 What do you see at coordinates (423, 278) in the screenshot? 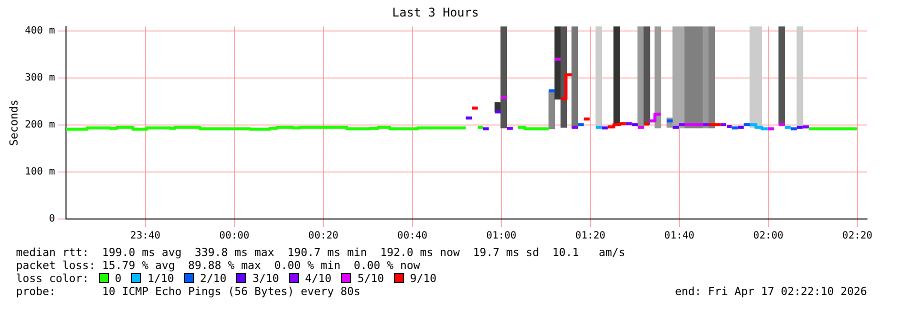
I see `legend-label: 9/10` at bounding box center [423, 278].